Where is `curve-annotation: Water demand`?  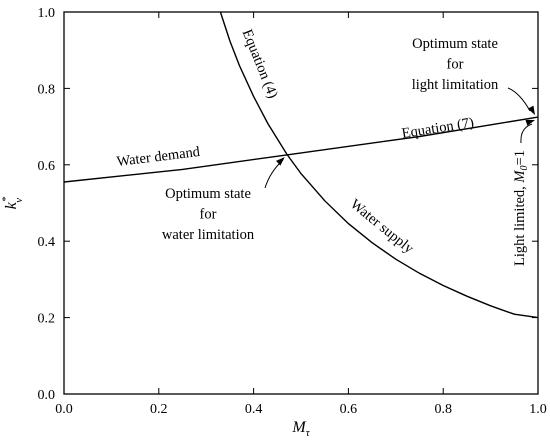
curve-annotation: Water demand is located at coordinates (159, 157).